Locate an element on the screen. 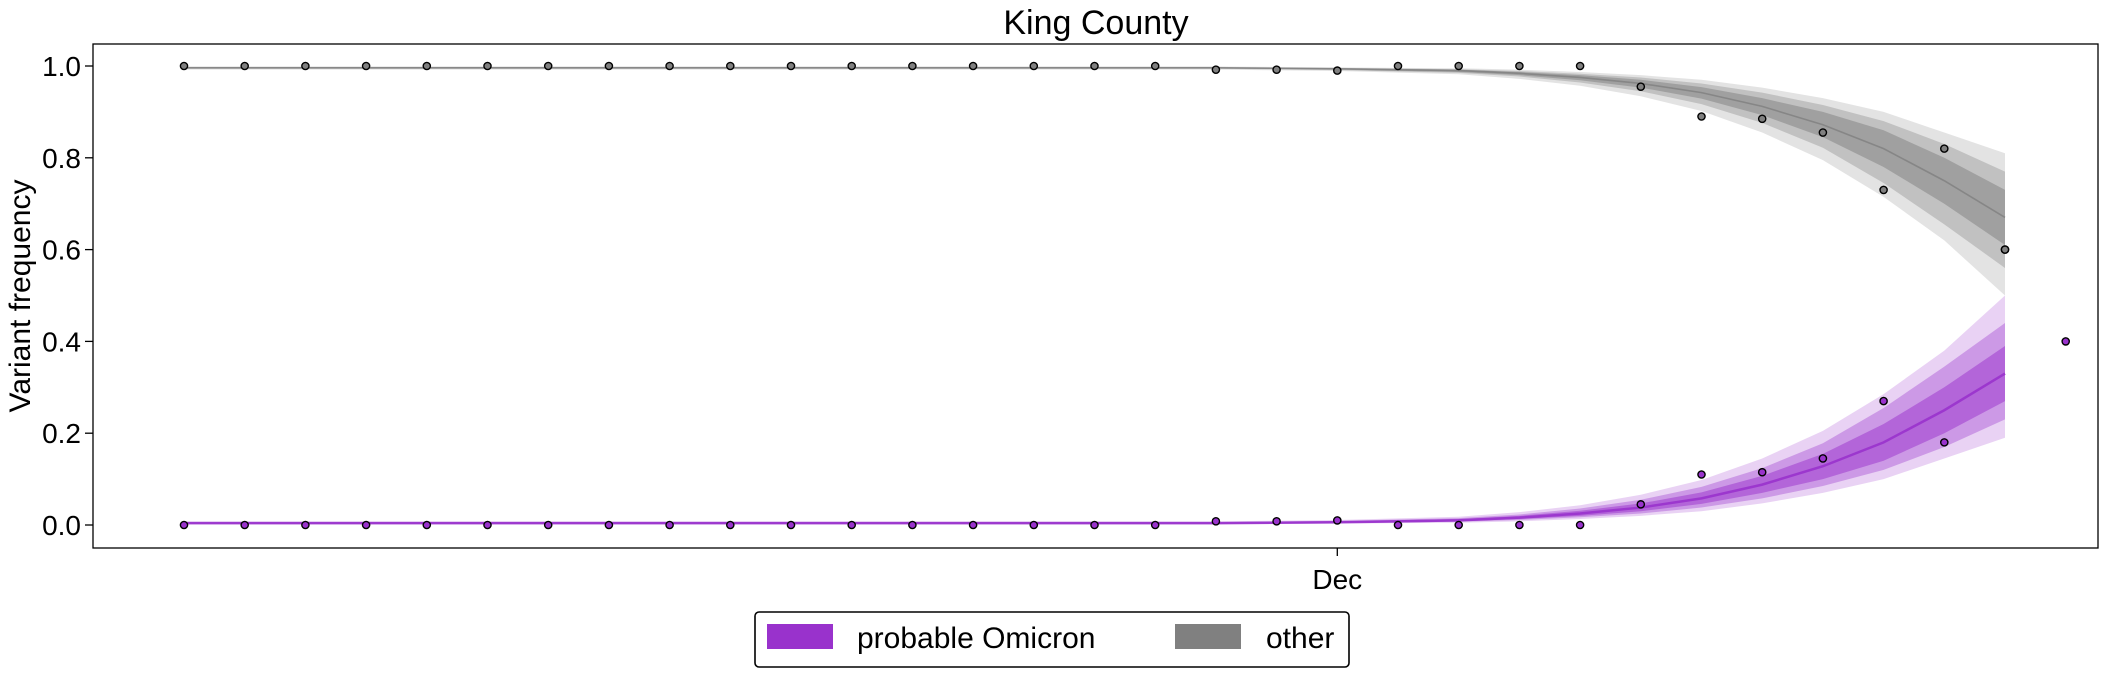 Image resolution: width=2105 pixels, height=683 pixels. y-axis: 0.0 0.2 0.4 0.6 0.8 1.0 is located at coordinates (67, 296).